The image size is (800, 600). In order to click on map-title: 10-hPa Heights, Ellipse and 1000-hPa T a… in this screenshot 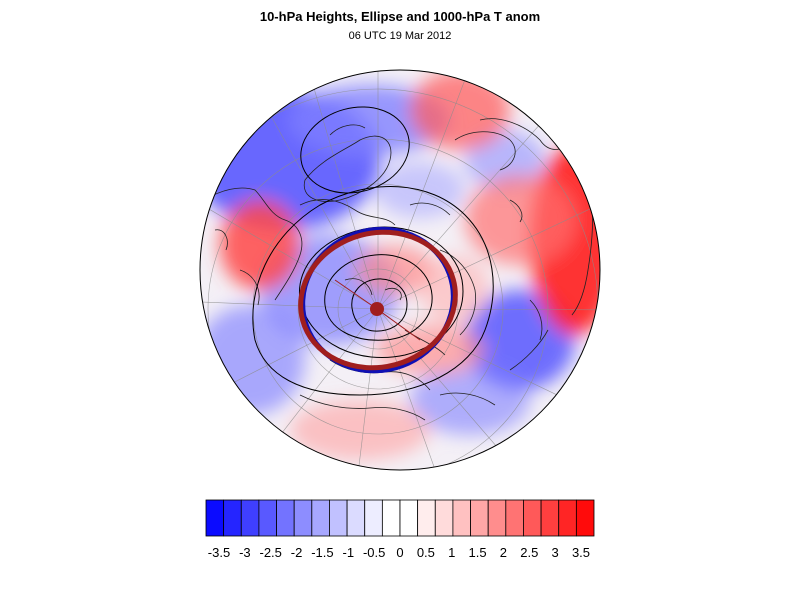, I will do `click(400, 16)`.